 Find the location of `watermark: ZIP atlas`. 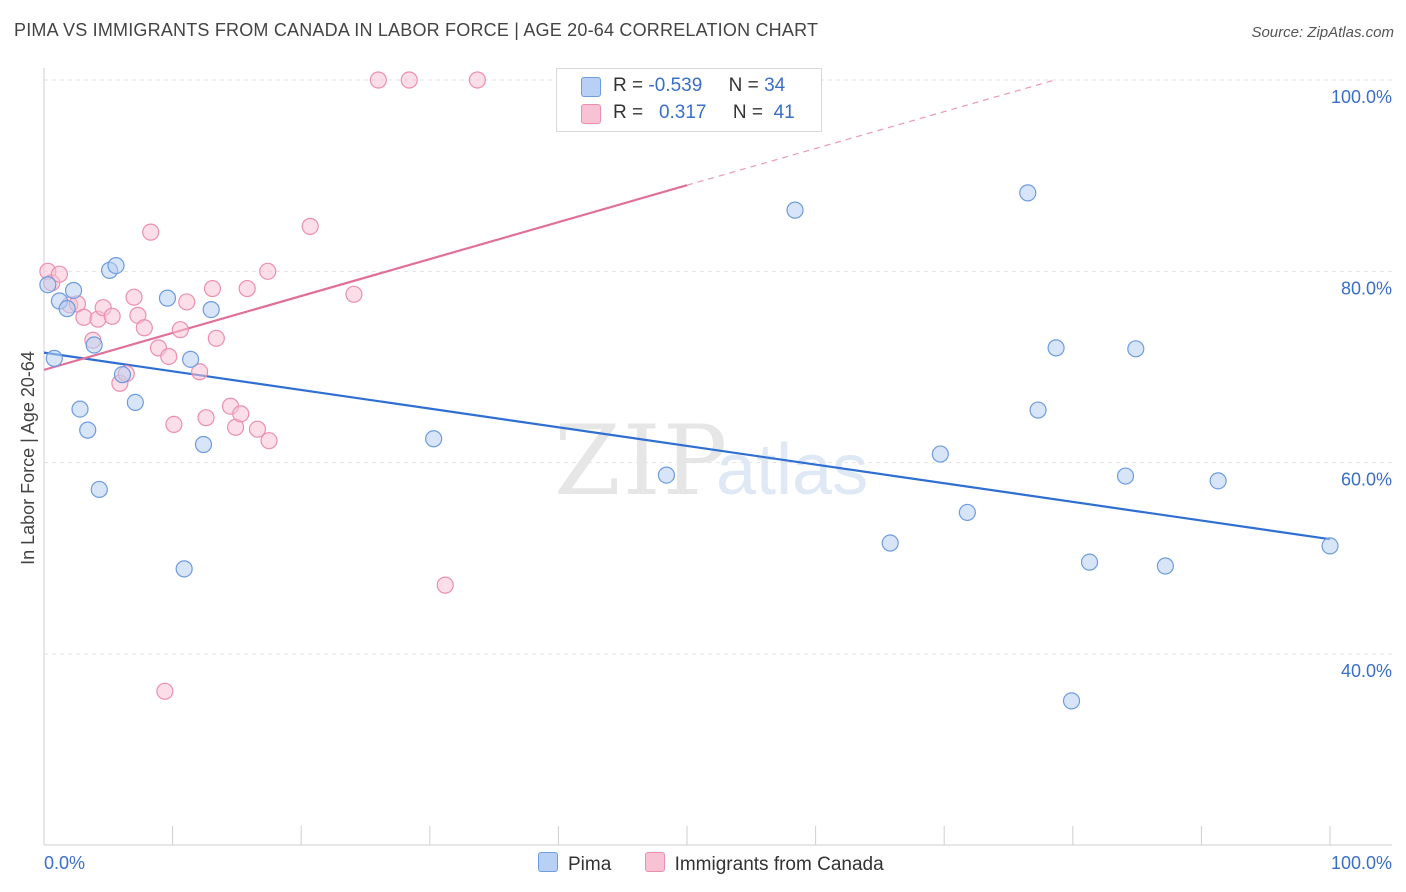

watermark: ZIP atlas is located at coordinates (711, 461).